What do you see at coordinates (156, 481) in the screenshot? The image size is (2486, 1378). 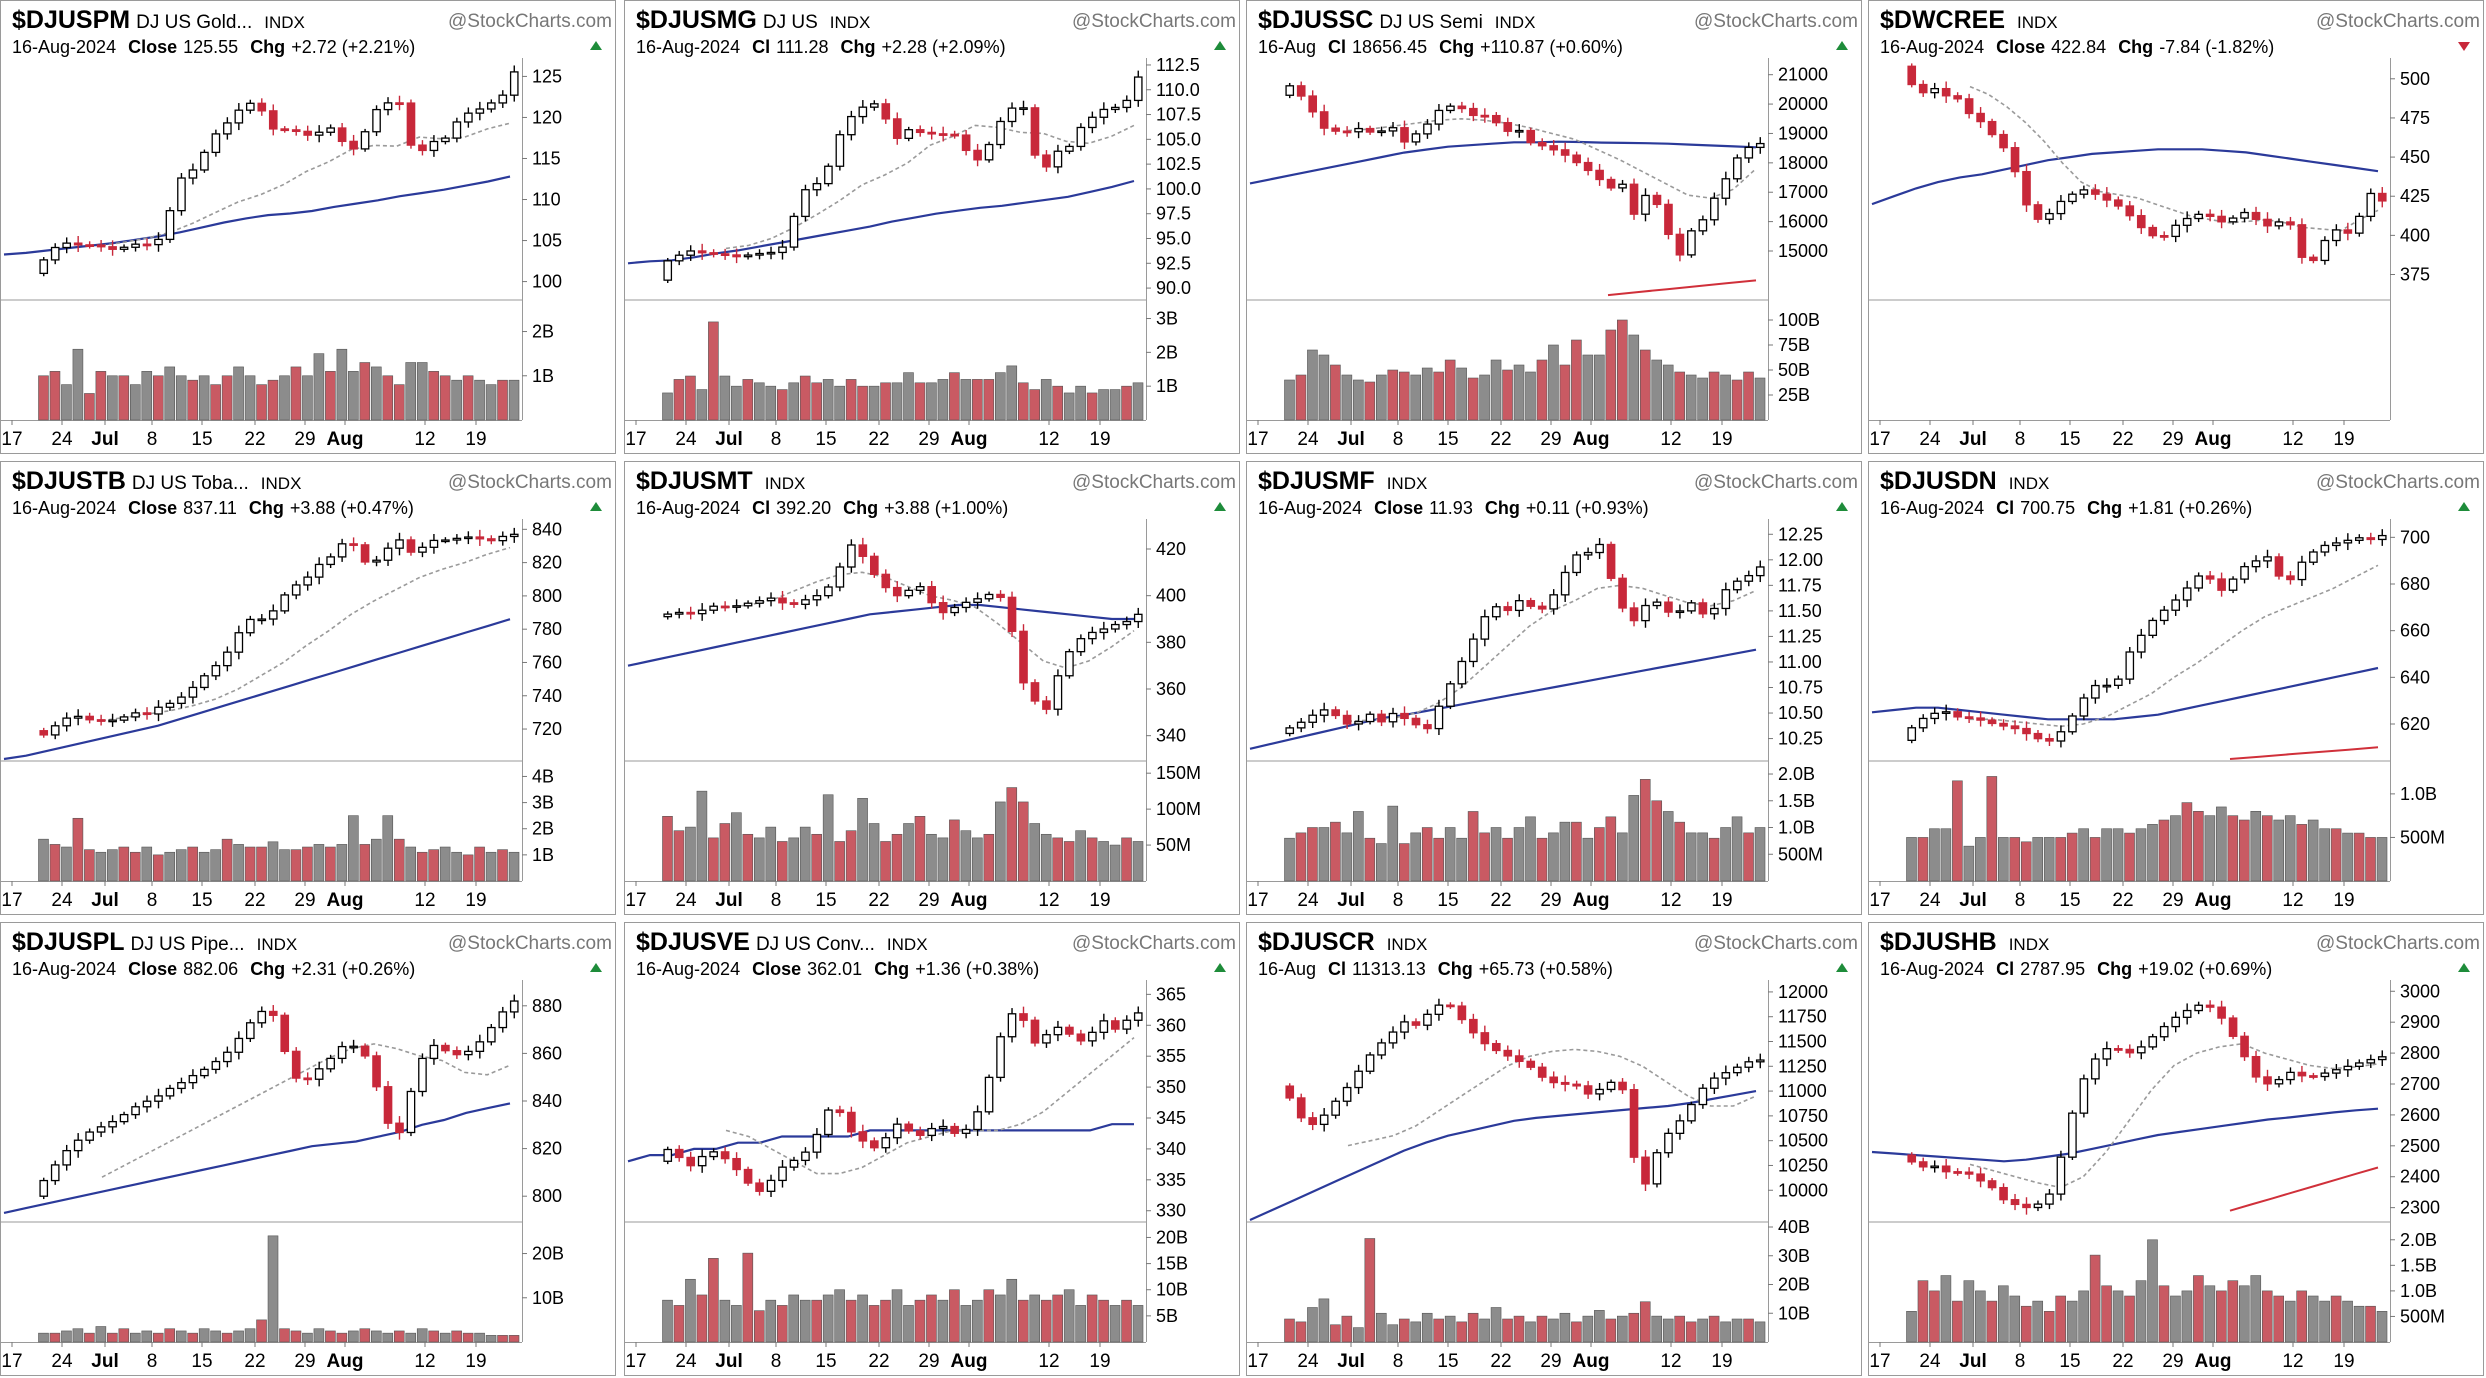 I see `chart-title: $DJUSTB DJ US Toba... INDX` at bounding box center [156, 481].